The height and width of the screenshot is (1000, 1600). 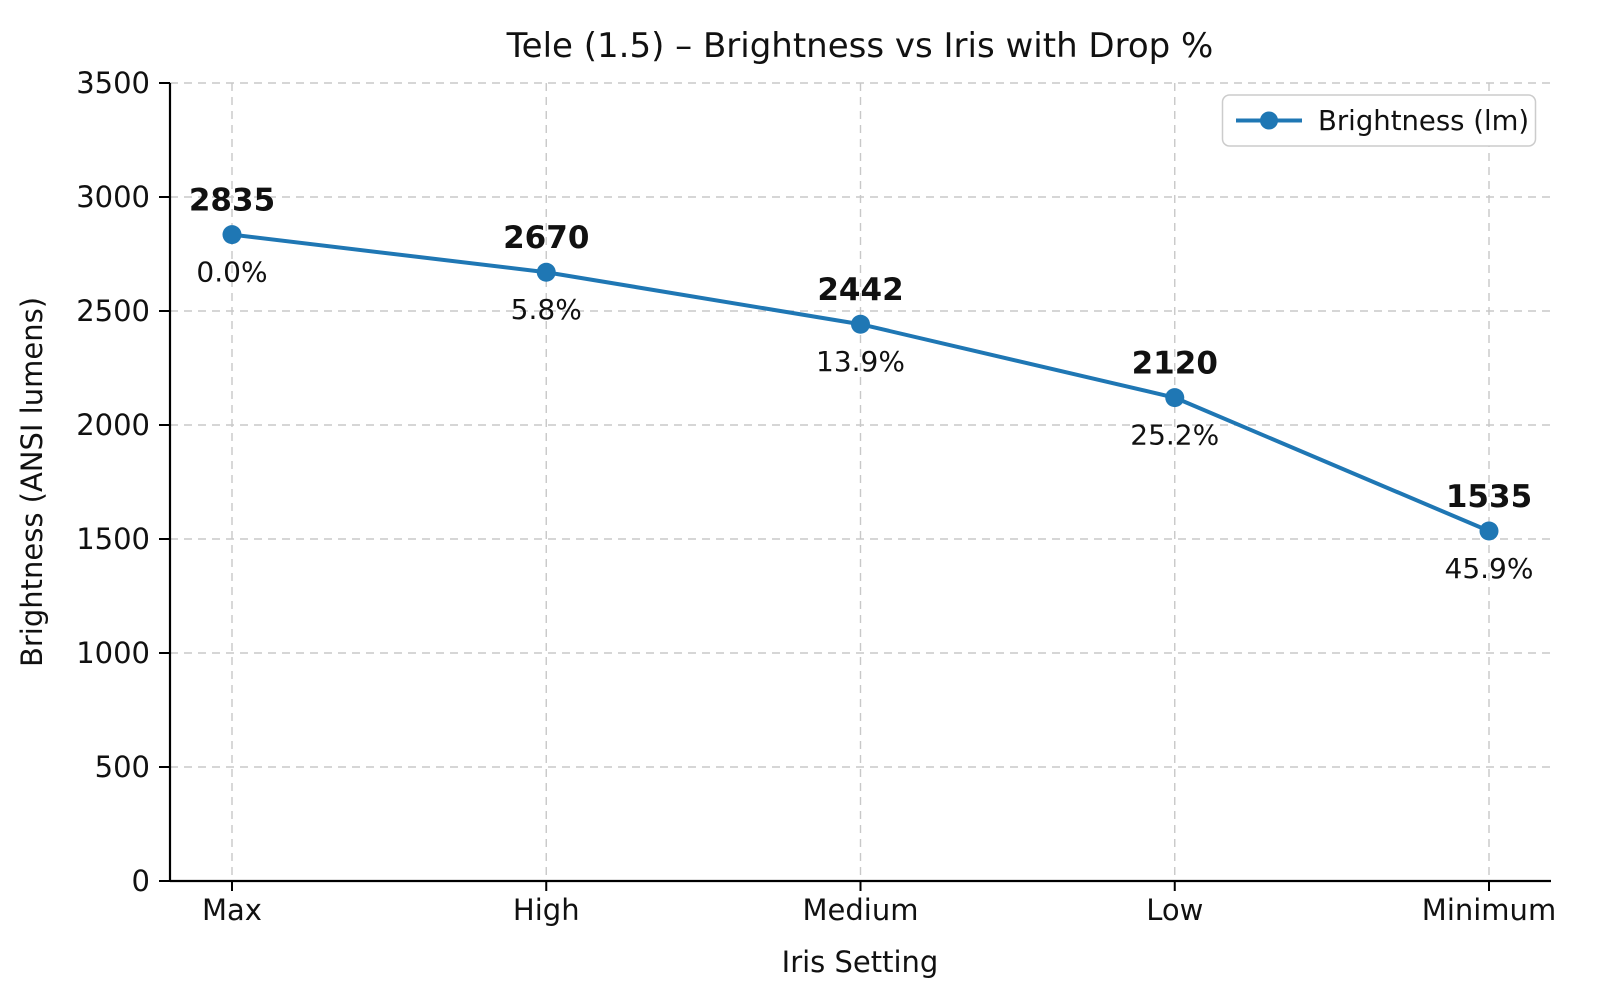 What do you see at coordinates (860, 962) in the screenshot?
I see `x-axis-label: Iris Setting` at bounding box center [860, 962].